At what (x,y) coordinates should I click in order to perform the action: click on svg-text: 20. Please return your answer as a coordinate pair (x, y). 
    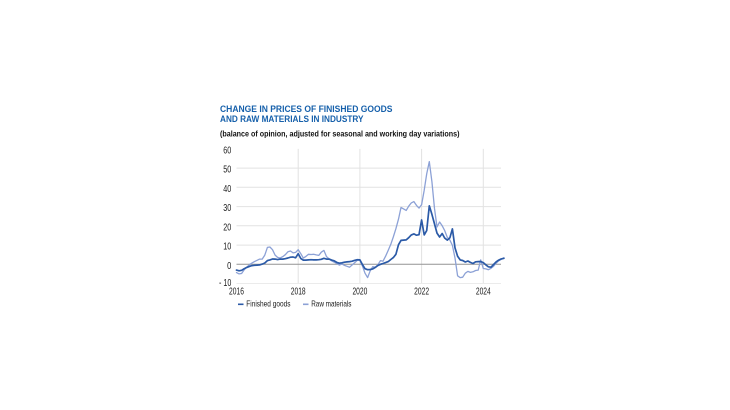
    Looking at the image, I should click on (227, 227).